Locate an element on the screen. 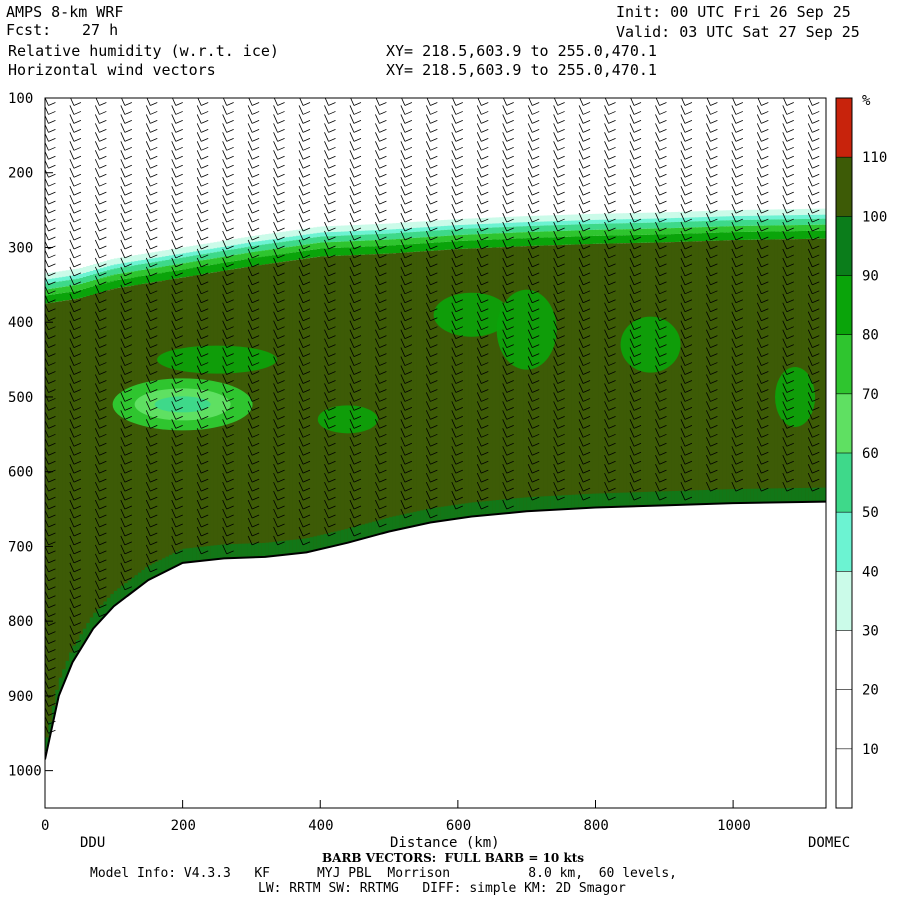 The height and width of the screenshot is (900, 900). colorbar-label: 90 is located at coordinates (870, 277).